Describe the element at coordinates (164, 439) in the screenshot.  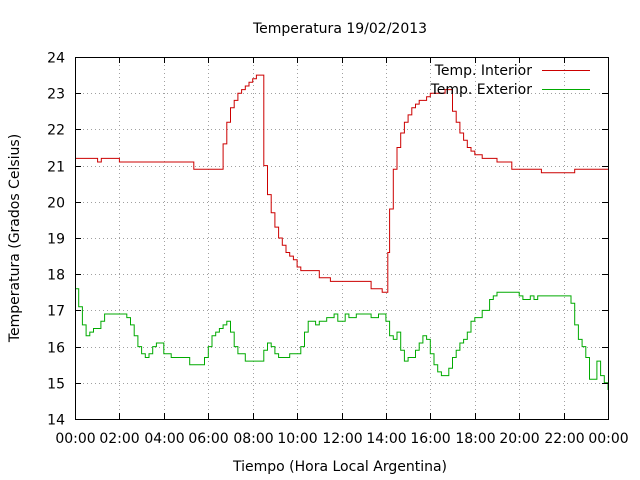
I see `x-tick-label: 04:00` at that location.